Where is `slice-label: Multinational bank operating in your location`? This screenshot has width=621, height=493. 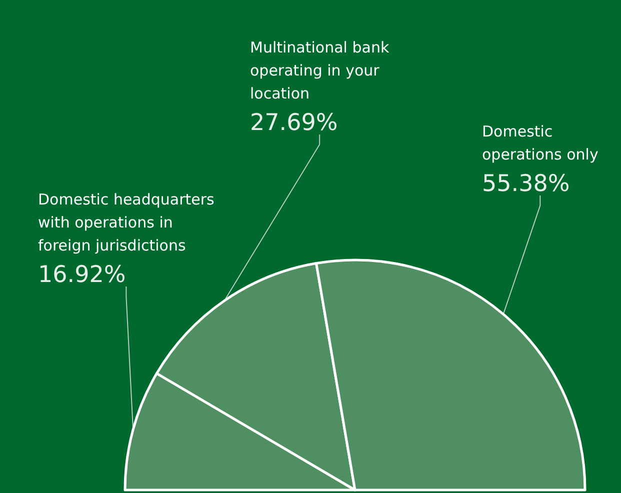
slice-label: Multinational bank operating in your location is located at coordinates (320, 70).